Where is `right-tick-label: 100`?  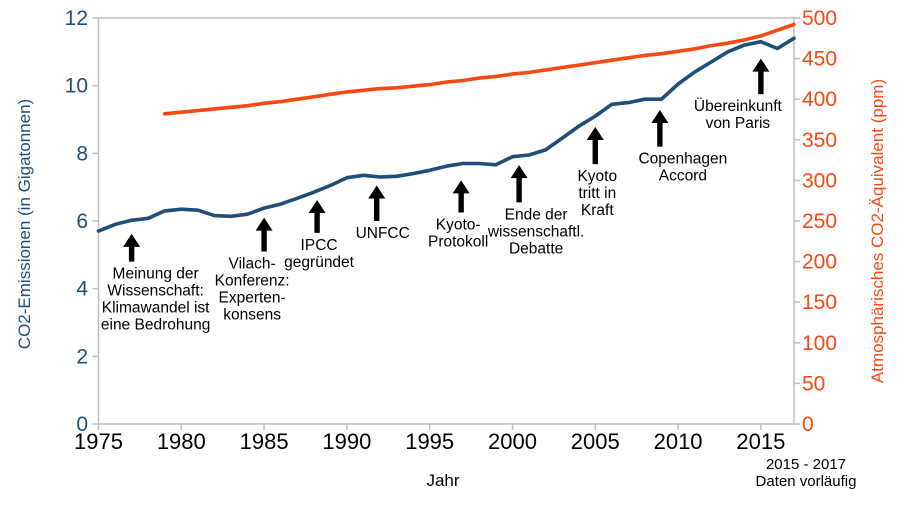
right-tick-label: 100 is located at coordinates (819, 343).